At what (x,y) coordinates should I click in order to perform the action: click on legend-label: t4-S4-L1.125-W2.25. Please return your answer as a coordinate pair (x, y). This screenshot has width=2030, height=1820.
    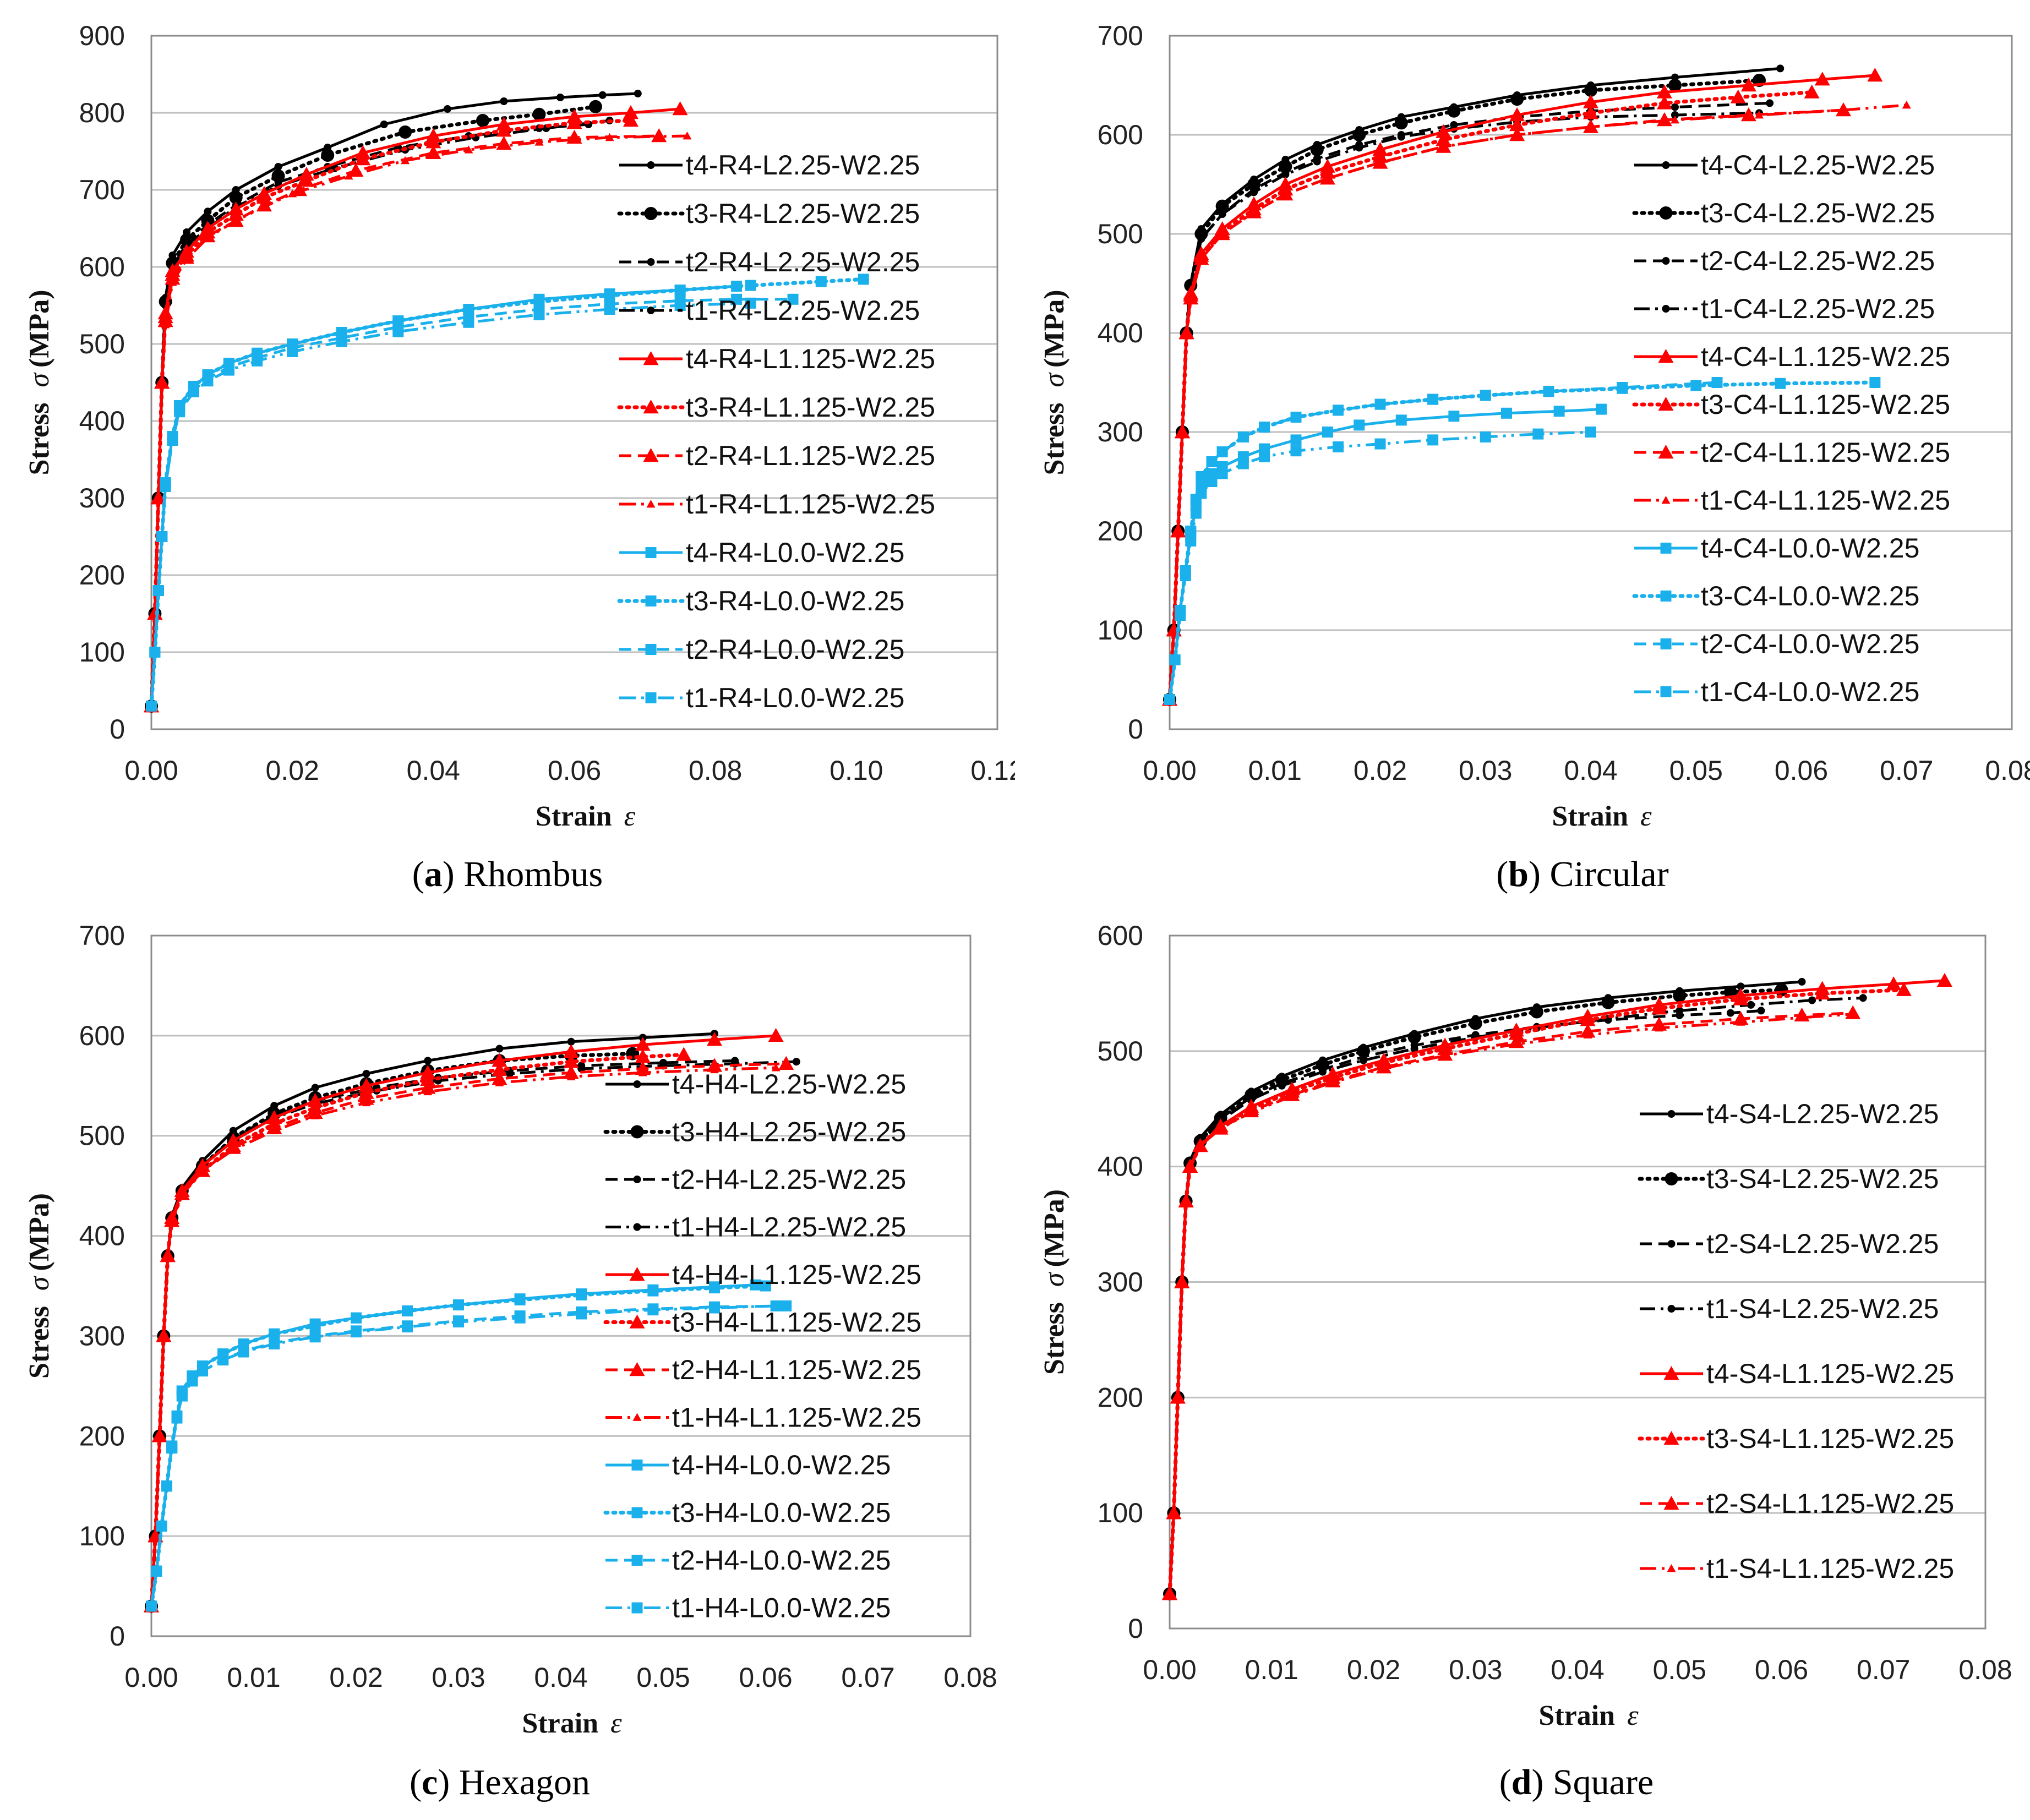
    Looking at the image, I should click on (1830, 1373).